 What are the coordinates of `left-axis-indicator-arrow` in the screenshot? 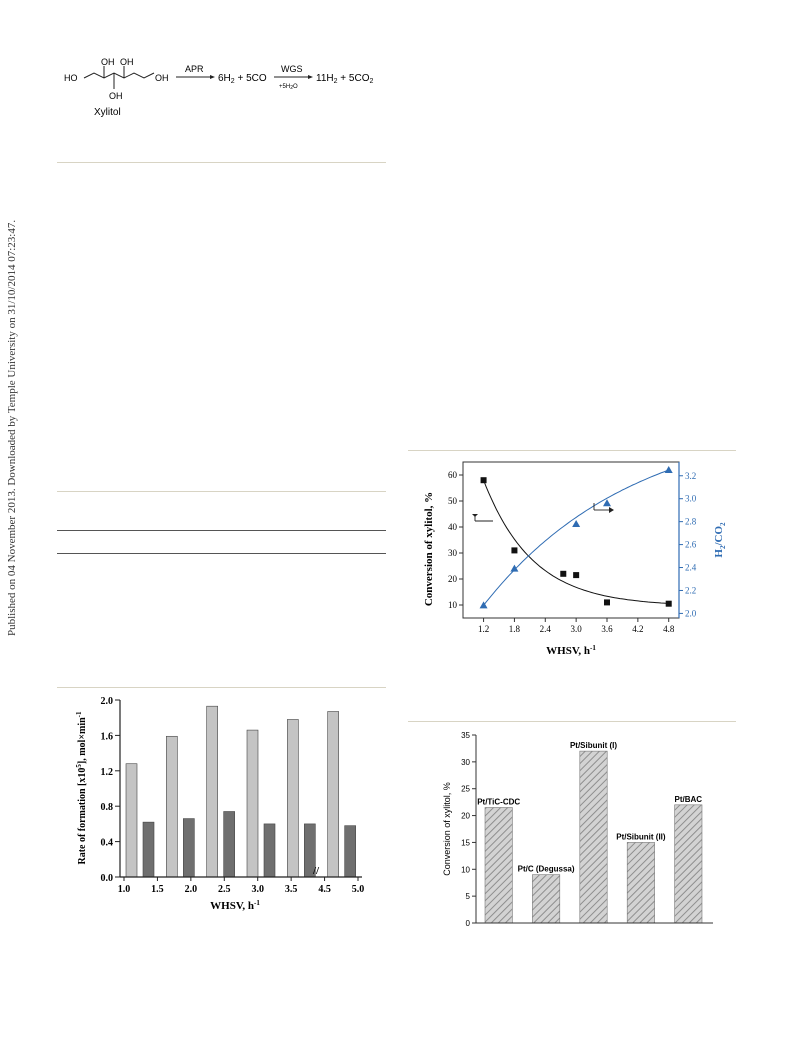 It's located at (482, 518).